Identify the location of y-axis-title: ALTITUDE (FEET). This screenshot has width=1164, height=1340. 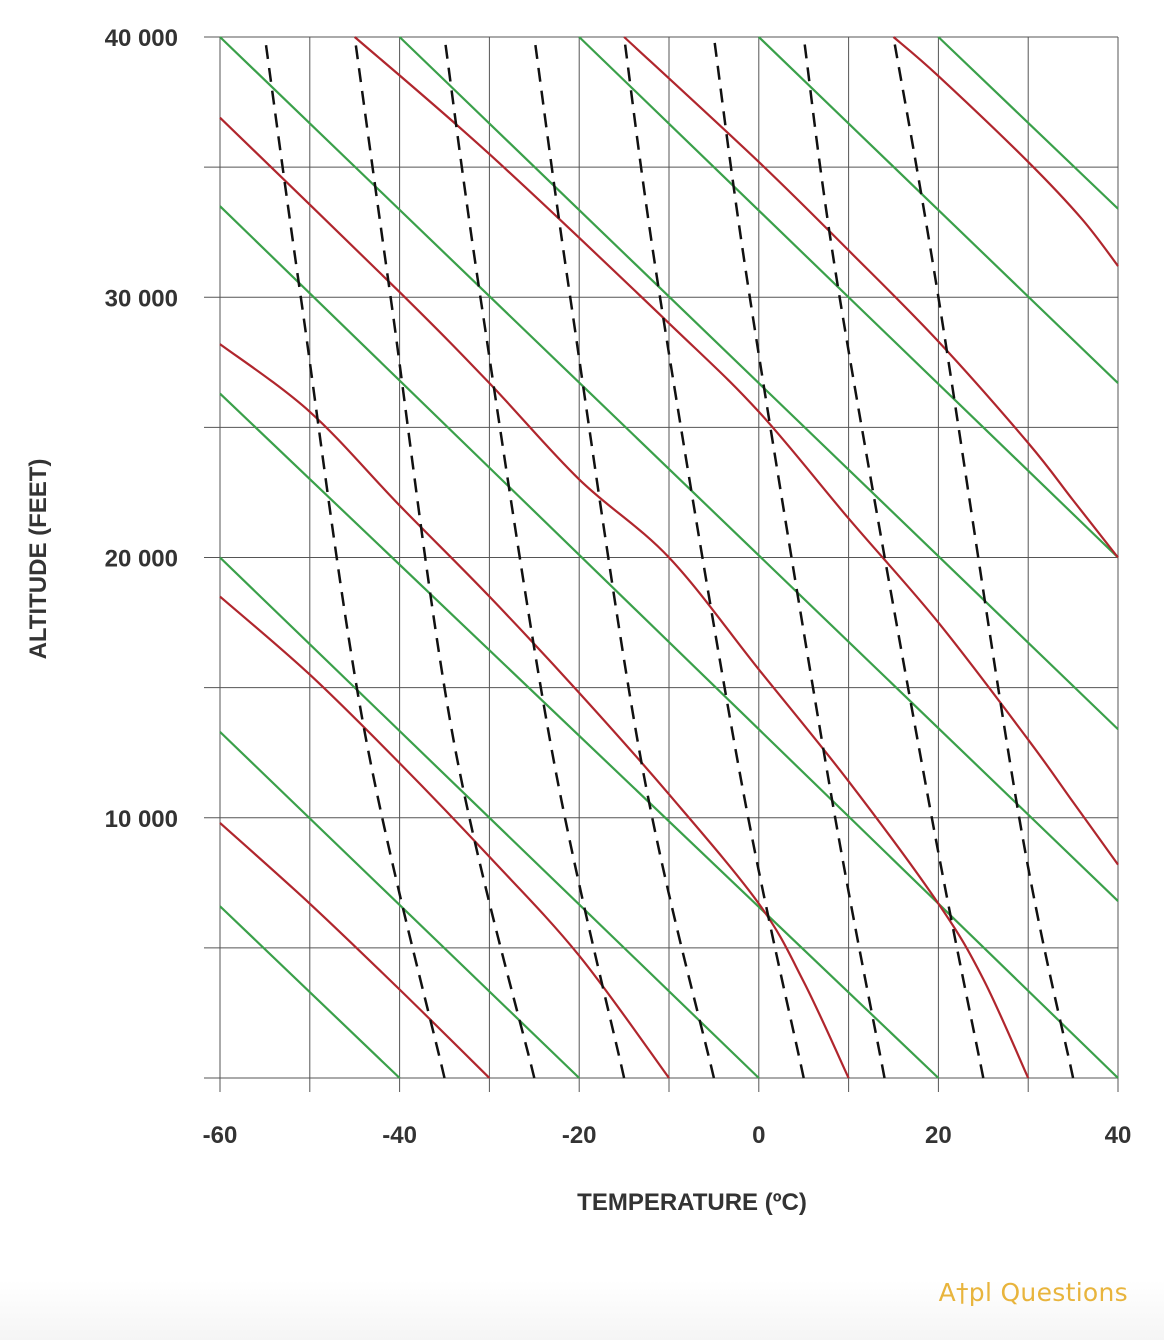
(38, 559).